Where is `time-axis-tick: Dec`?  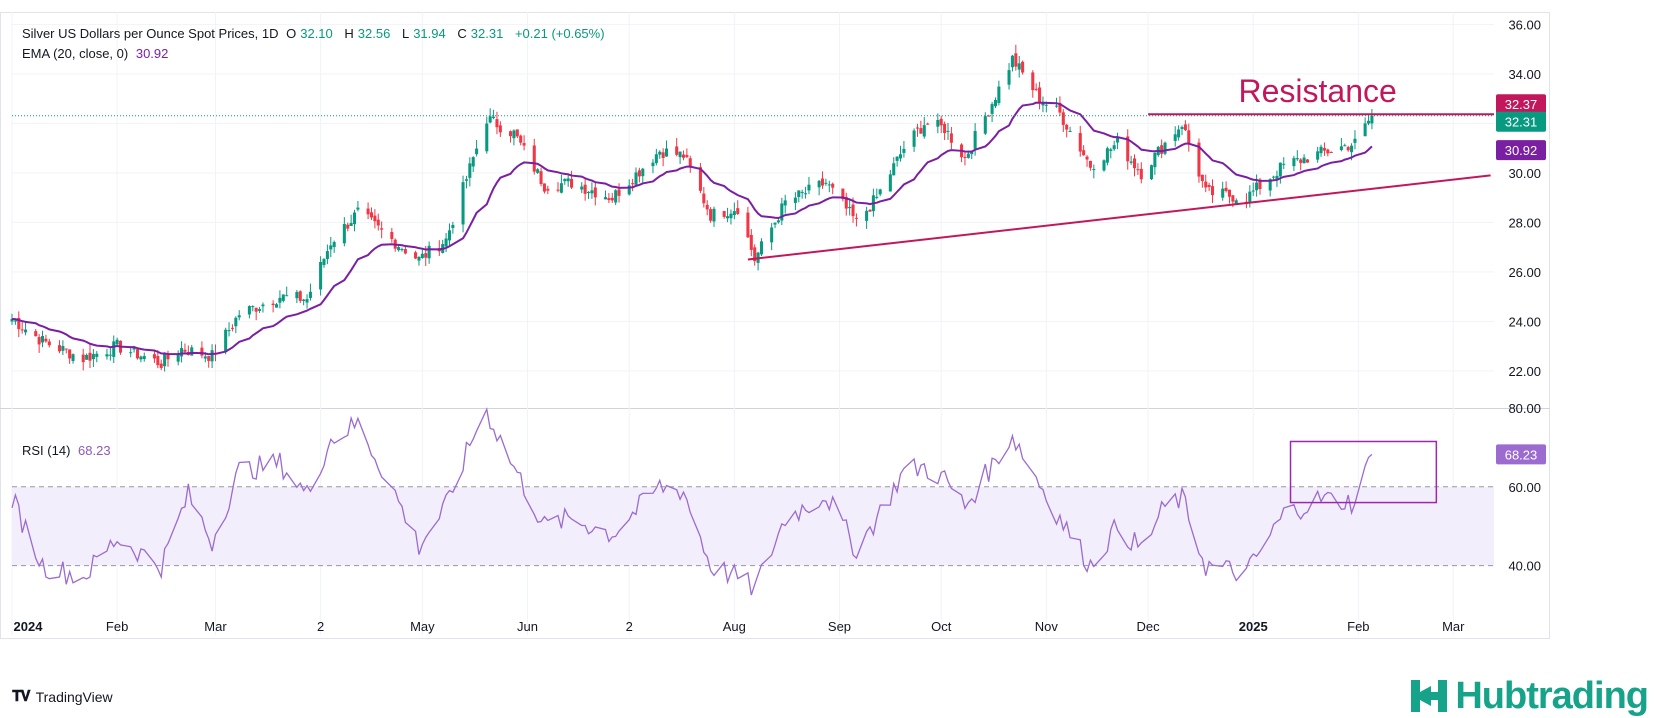
time-axis-tick: Dec is located at coordinates (1149, 626).